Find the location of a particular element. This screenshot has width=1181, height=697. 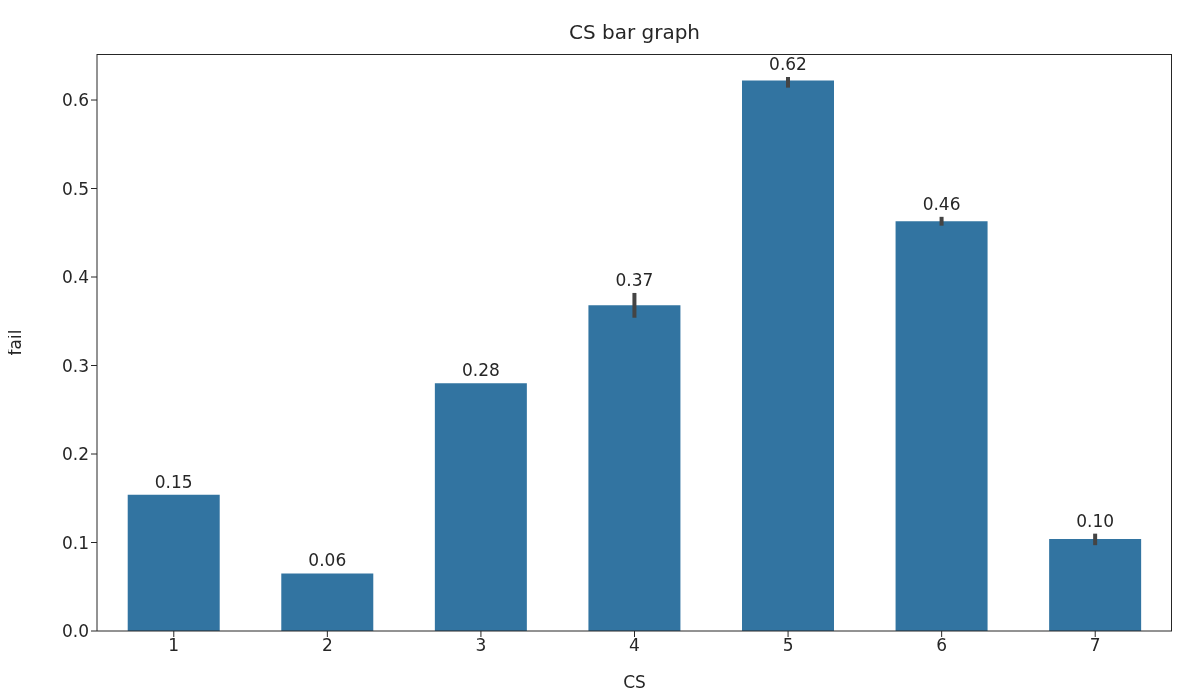

y-tick-label: 0.3 is located at coordinates (75, 365).